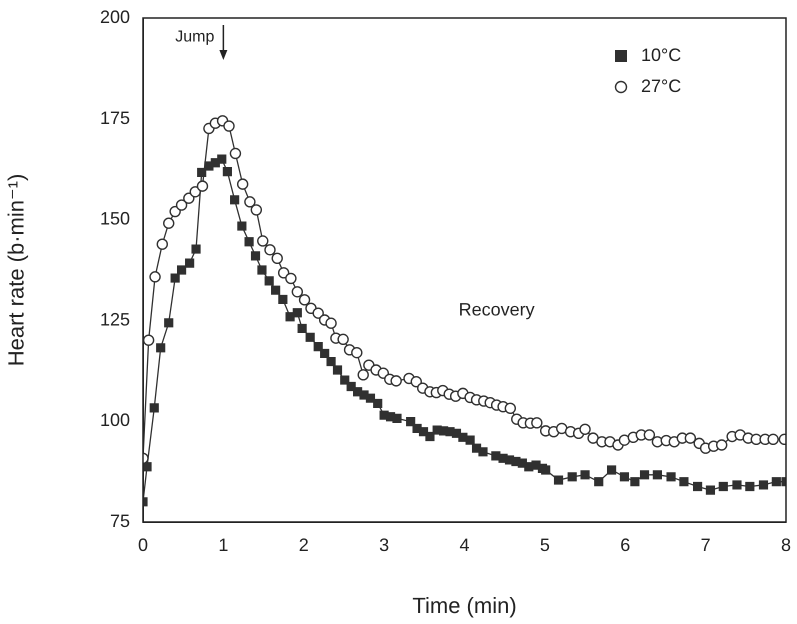 This screenshot has width=797, height=624. What do you see at coordinates (705, 544) in the screenshot?
I see `x-tick-label: 7` at bounding box center [705, 544].